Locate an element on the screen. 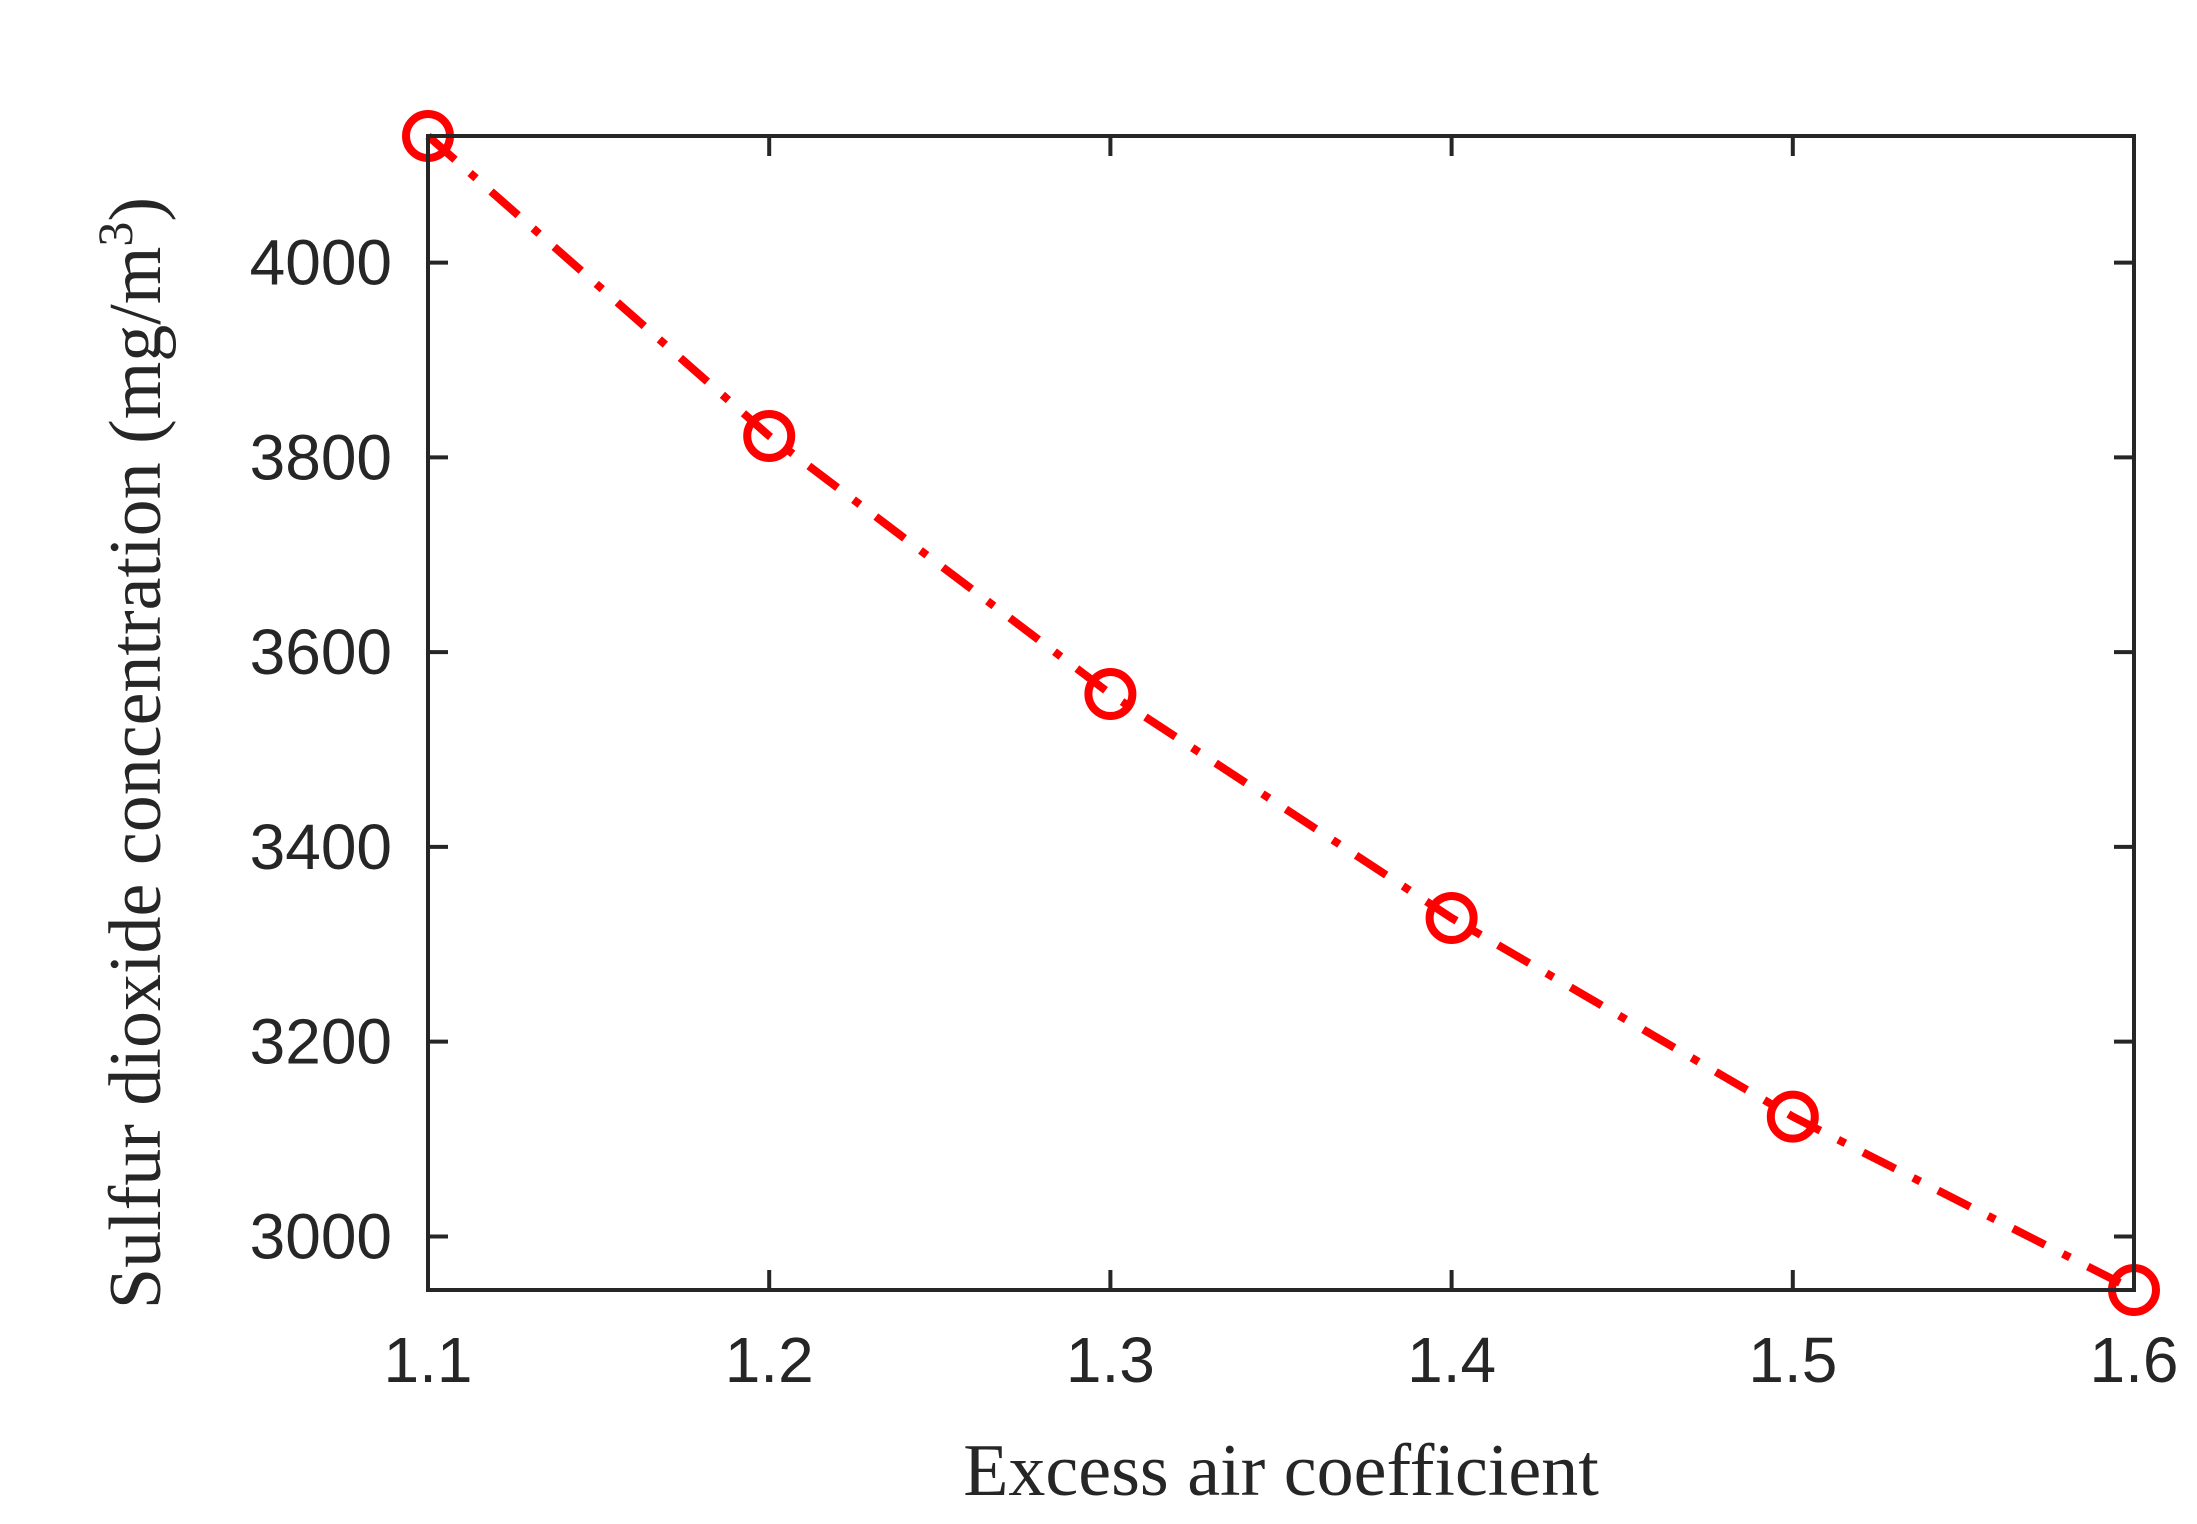  y-tick-label: 3400 is located at coordinates (321, 847).